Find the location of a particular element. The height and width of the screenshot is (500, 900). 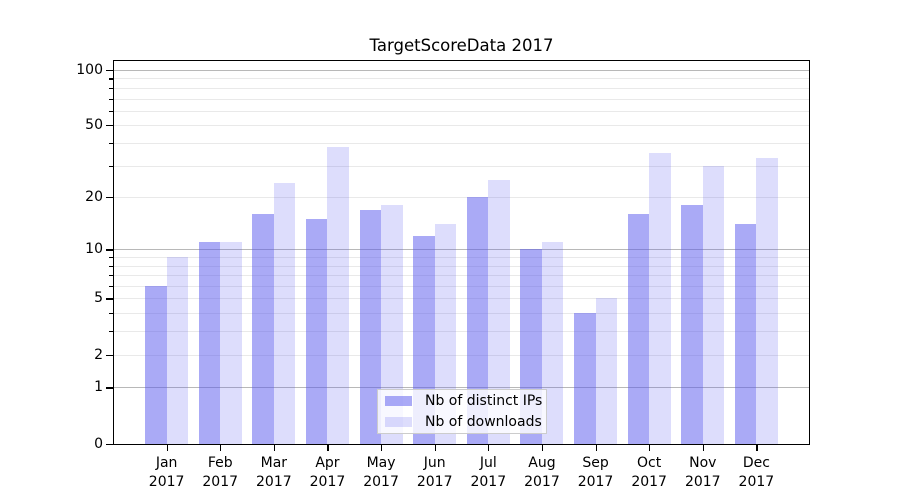

y-tick-label-2: 2 is located at coordinates (98, 354).